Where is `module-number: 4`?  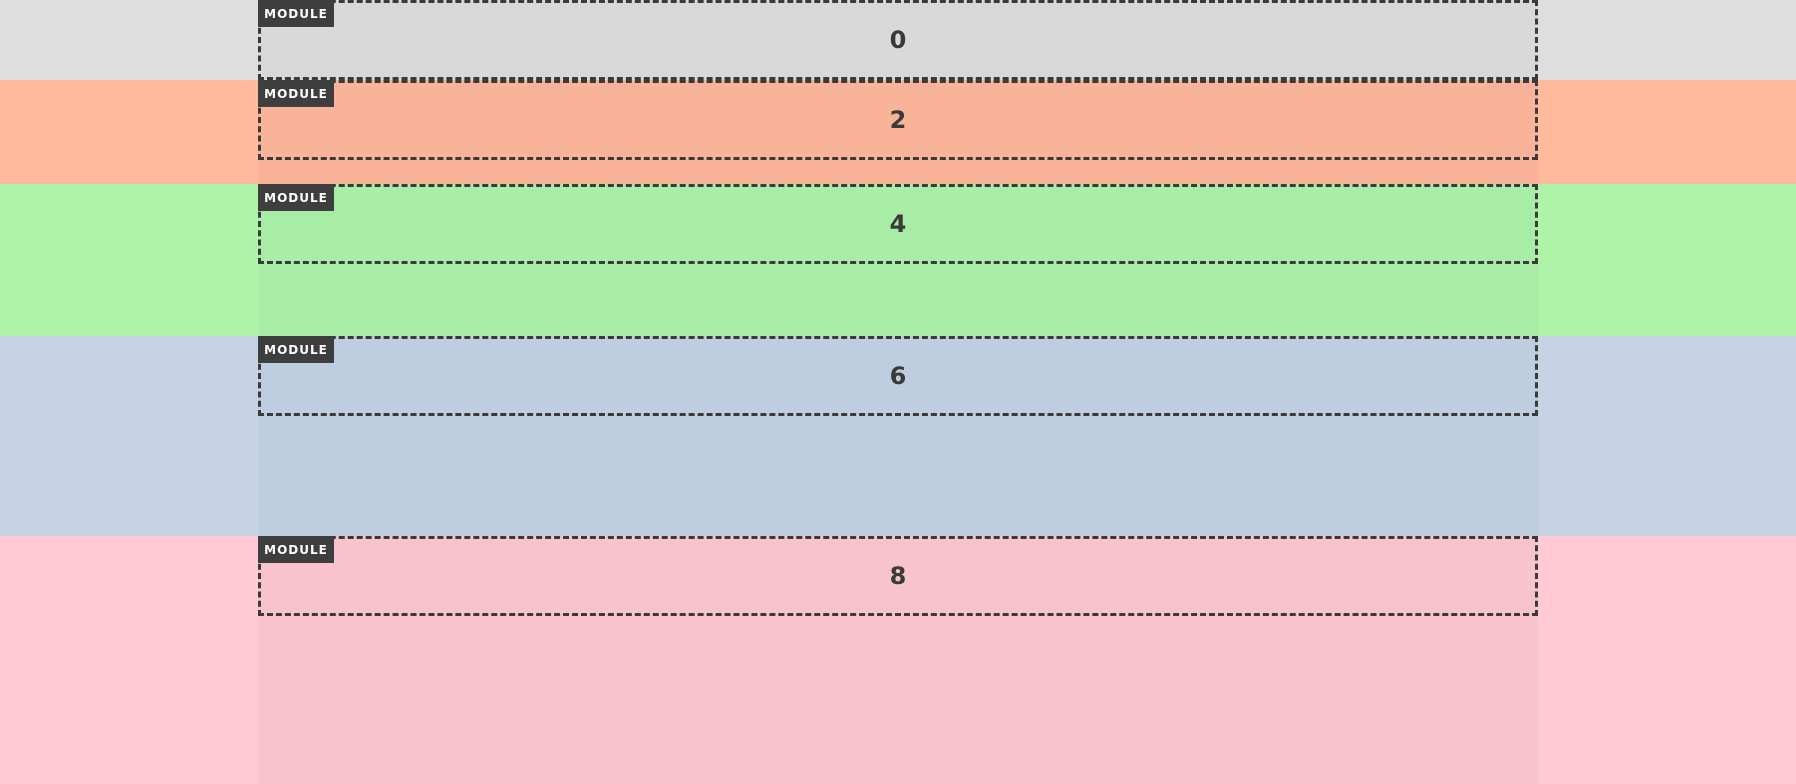
module-number: 4 is located at coordinates (898, 224).